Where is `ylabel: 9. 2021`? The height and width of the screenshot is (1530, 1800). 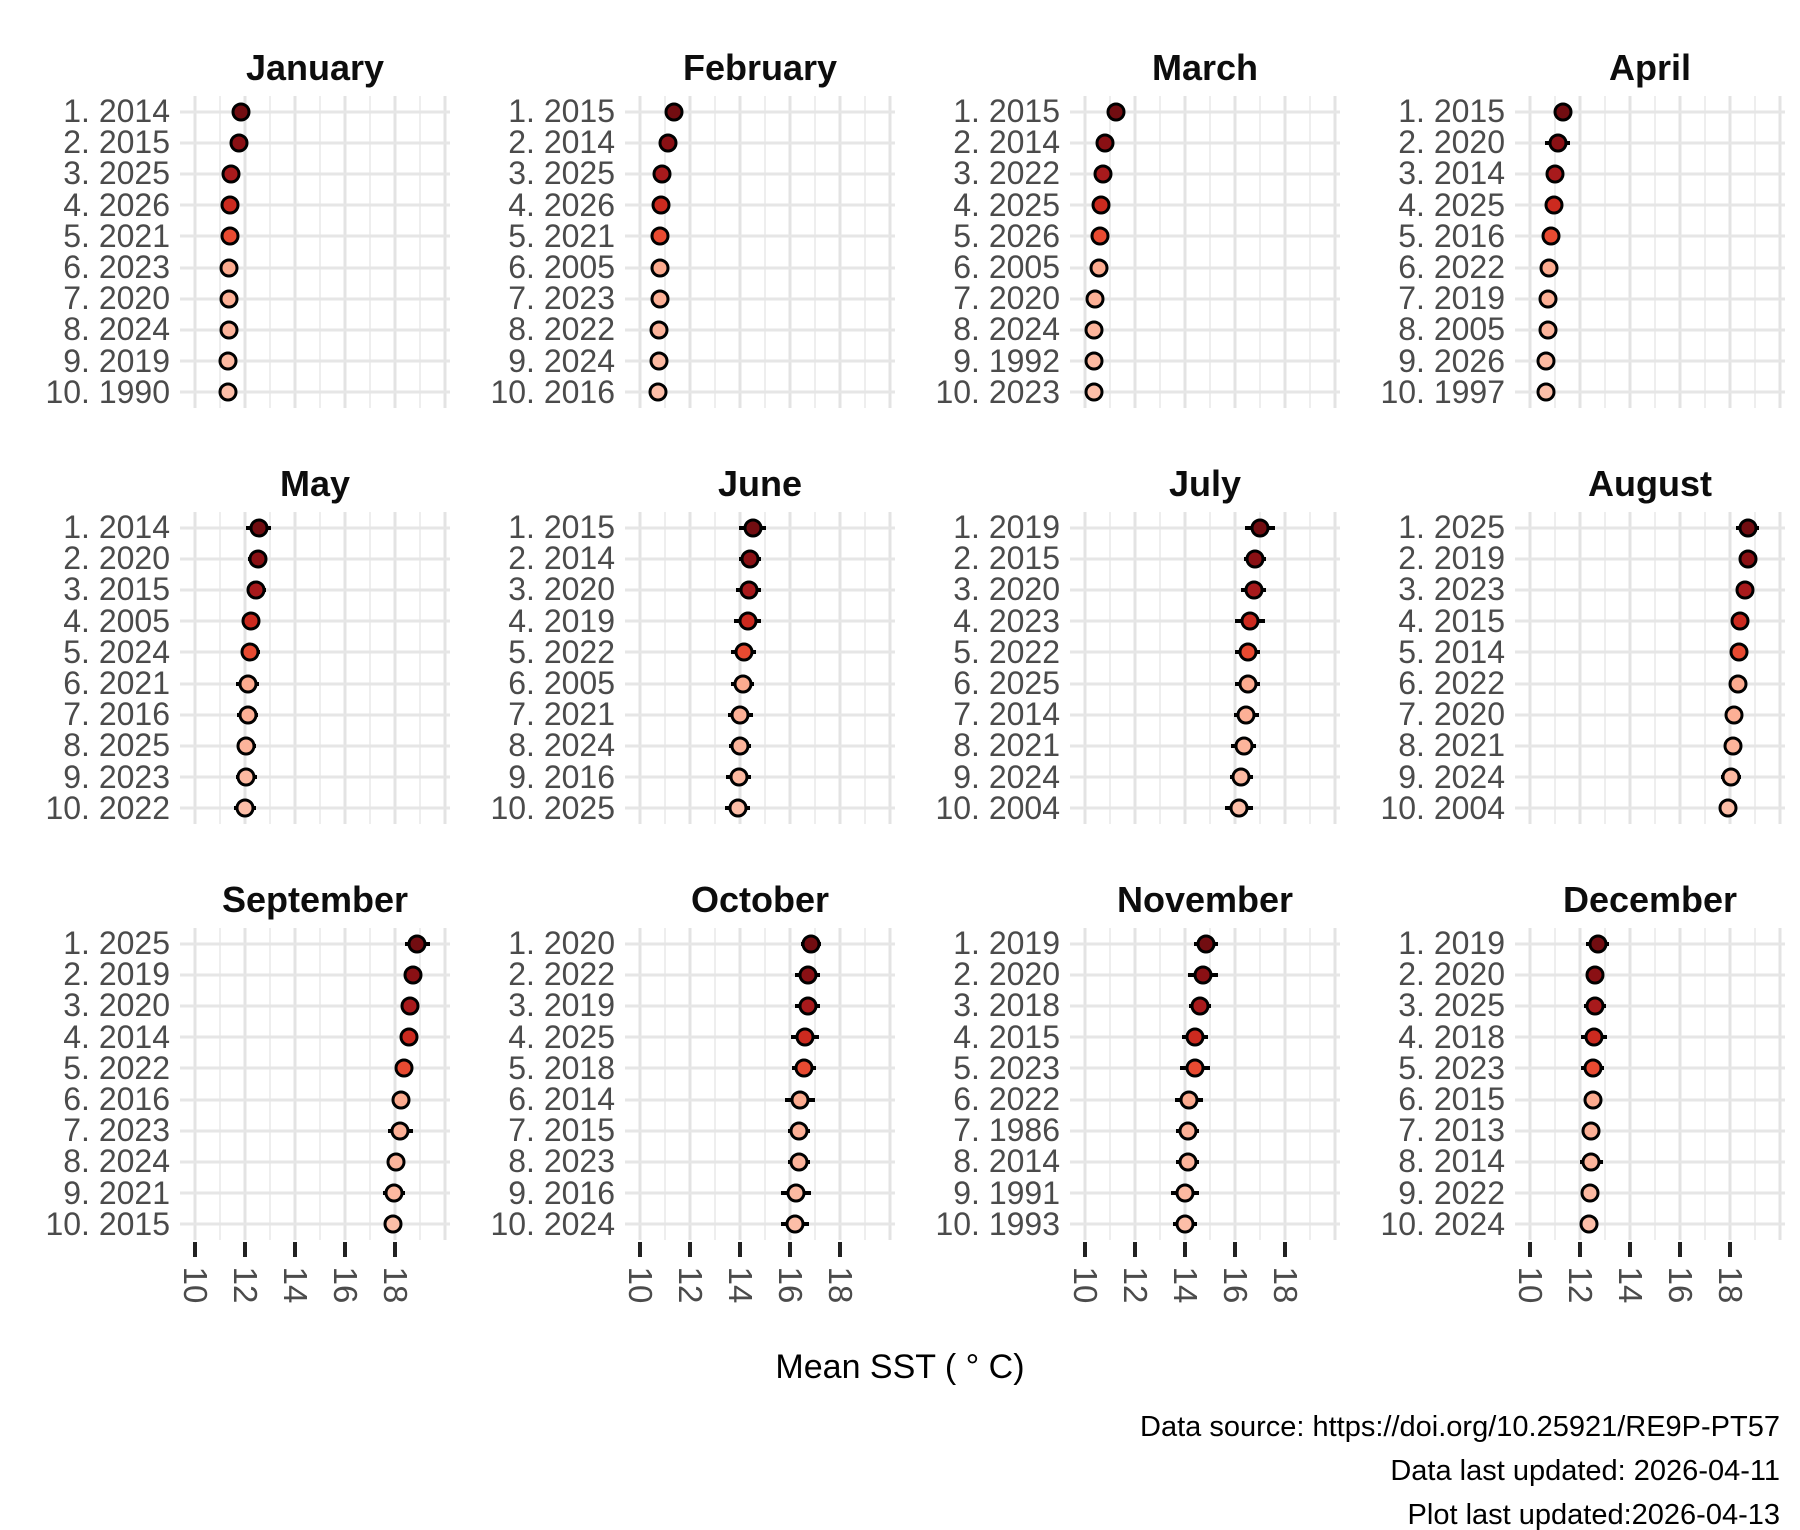
ylabel: 9. 2021 is located at coordinates (116, 1192).